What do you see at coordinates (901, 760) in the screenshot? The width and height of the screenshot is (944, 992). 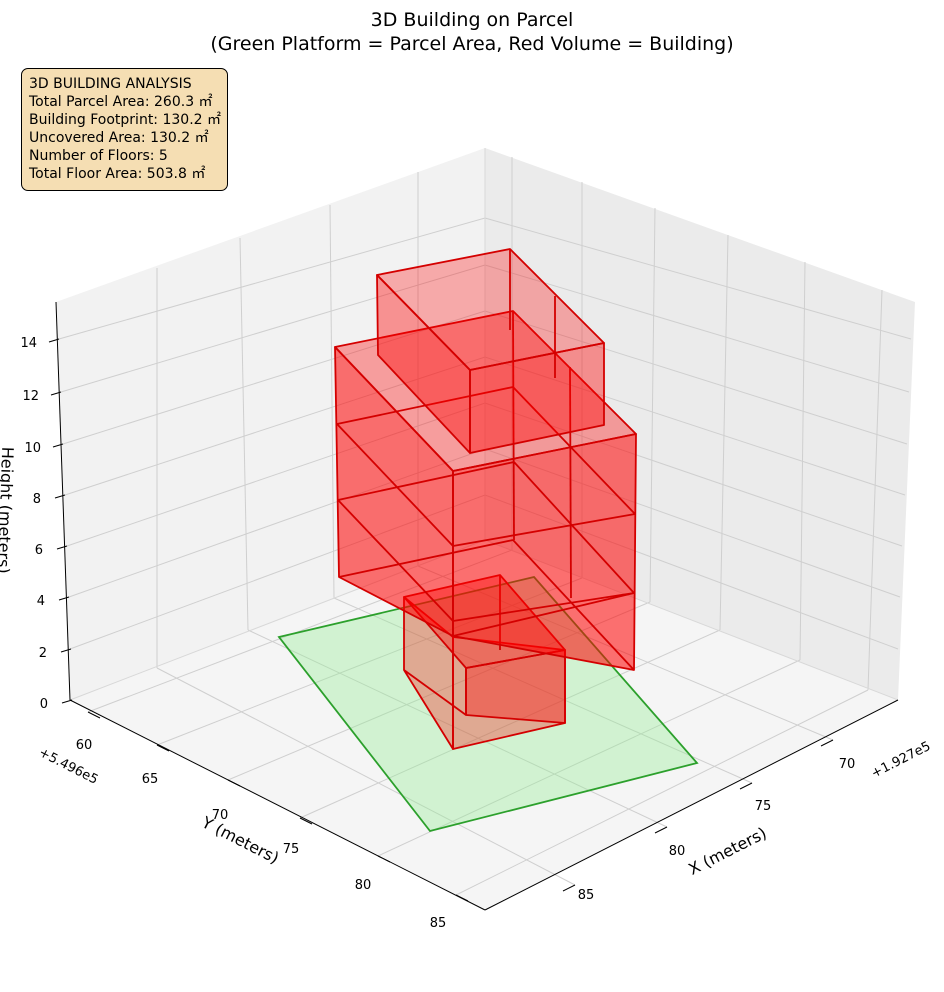 I see `x-offset-label: +1.927e5` at bounding box center [901, 760].